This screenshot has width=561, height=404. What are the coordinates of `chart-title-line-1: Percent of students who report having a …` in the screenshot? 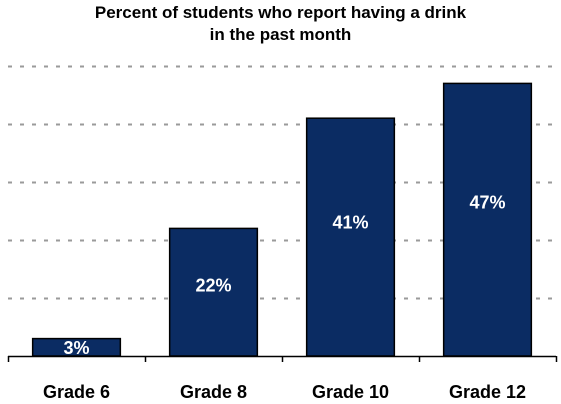 It's located at (280, 12).